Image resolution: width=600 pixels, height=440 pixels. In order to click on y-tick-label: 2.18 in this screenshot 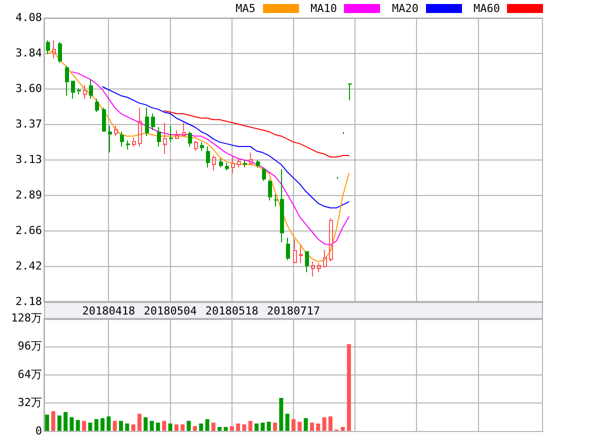, I will do `click(29, 301)`.